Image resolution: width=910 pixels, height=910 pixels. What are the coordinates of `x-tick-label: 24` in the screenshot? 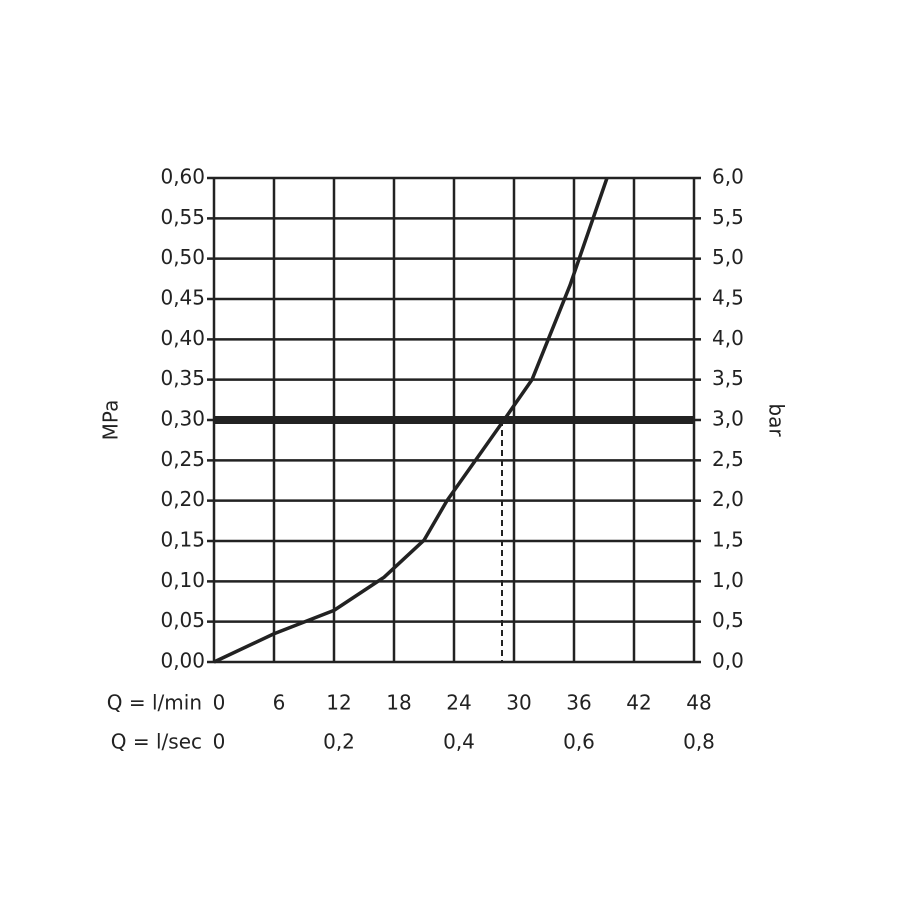 It's located at (458, 703).